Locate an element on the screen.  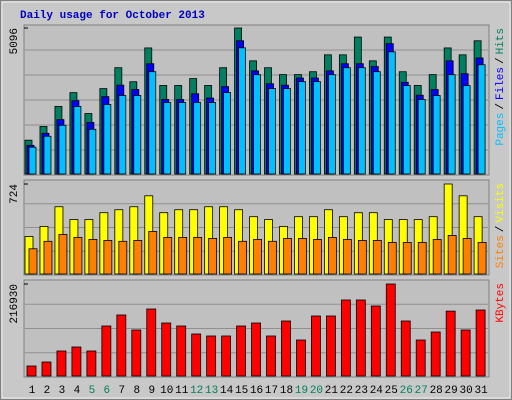
x-tick-label: 10 is located at coordinates (166, 391).